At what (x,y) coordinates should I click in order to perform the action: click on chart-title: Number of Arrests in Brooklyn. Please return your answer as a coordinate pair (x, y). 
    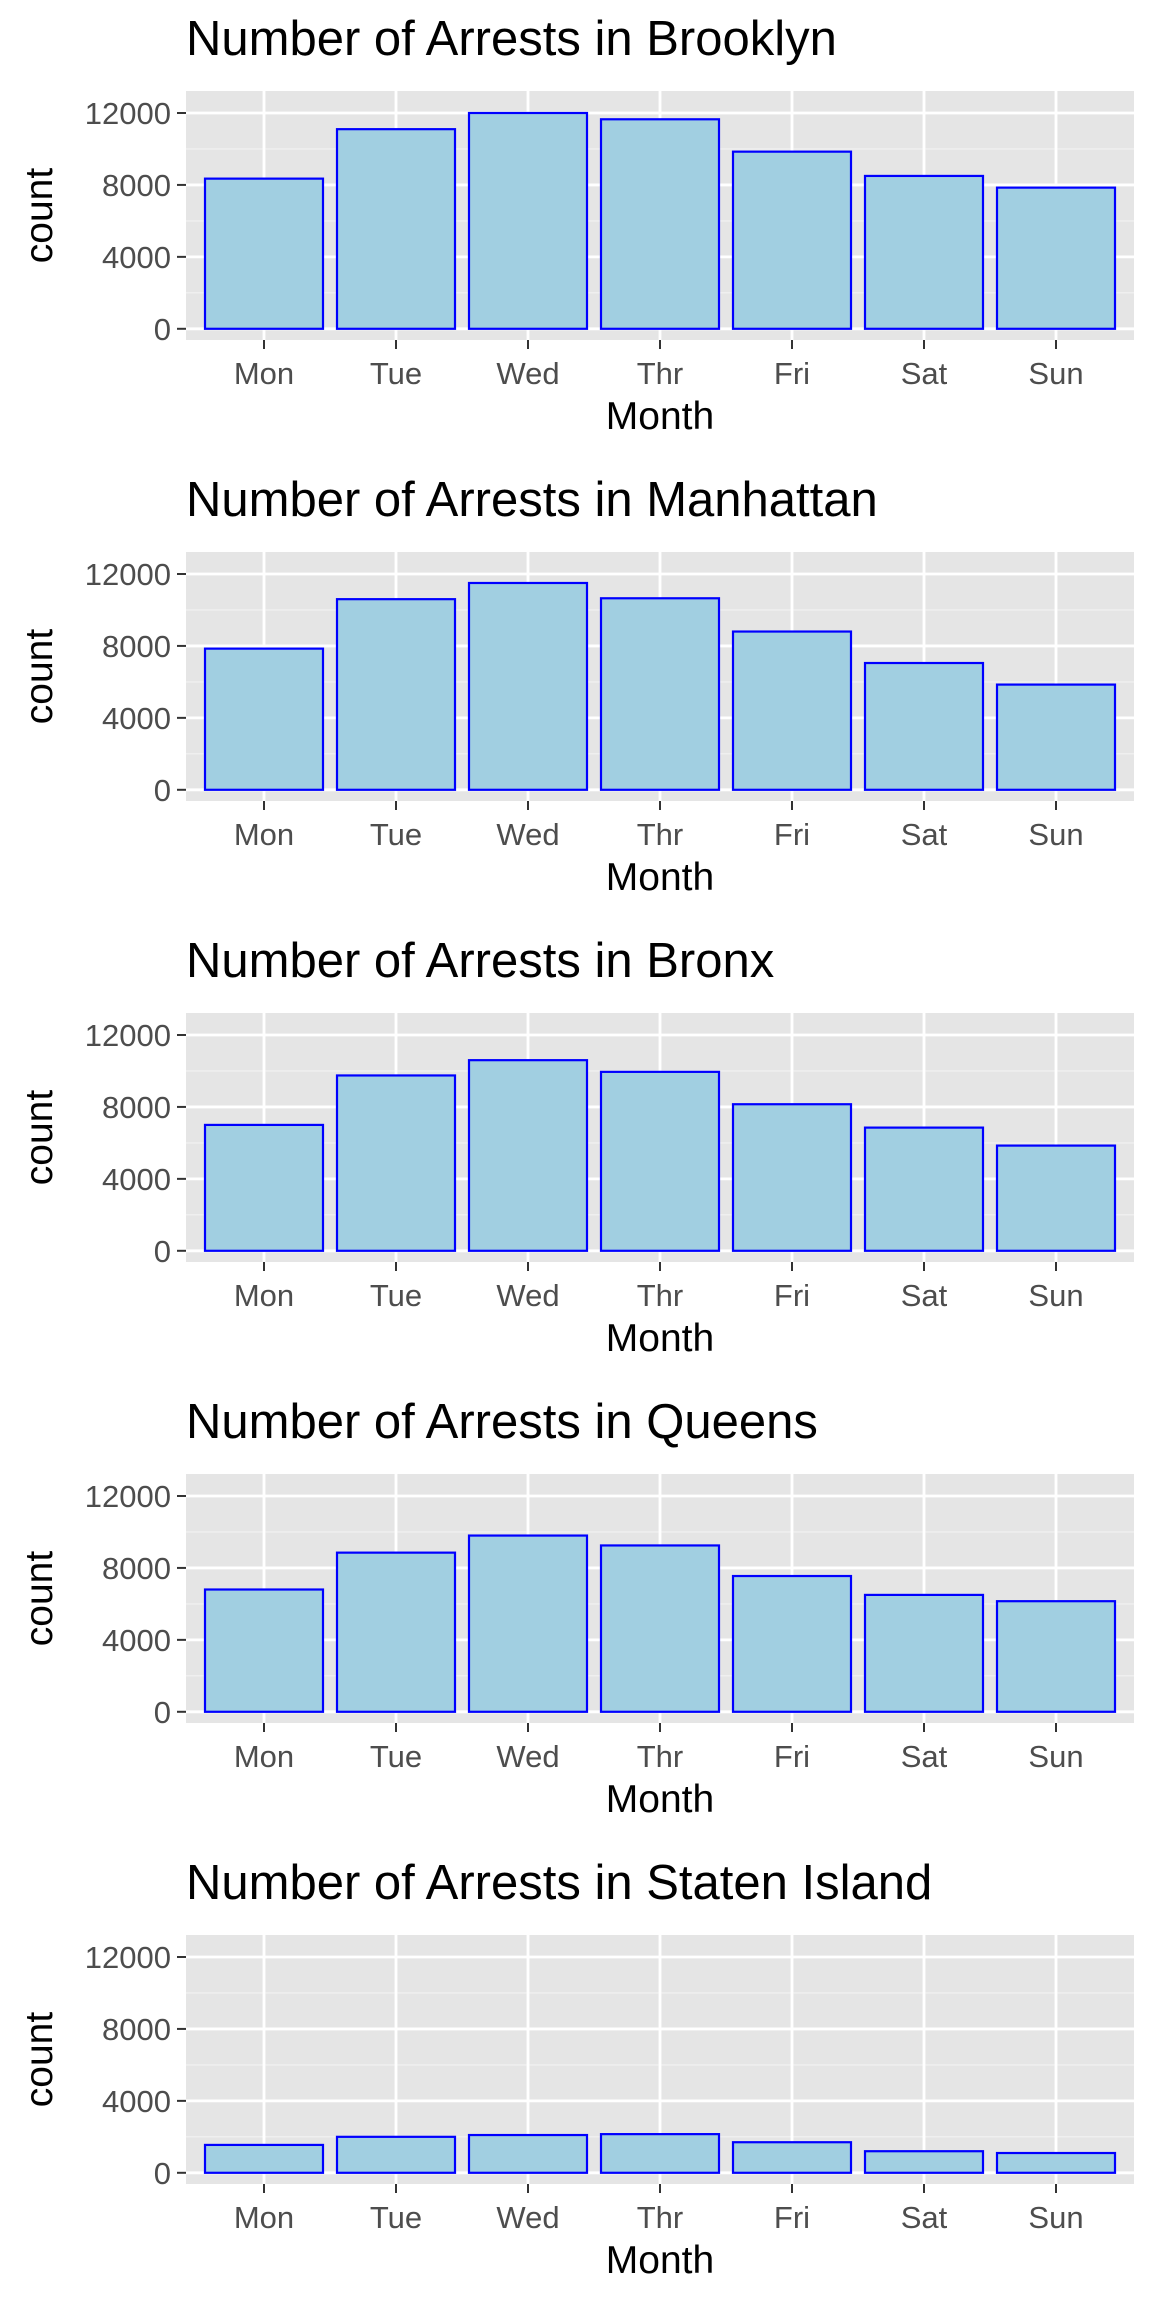
    Looking at the image, I should click on (511, 39).